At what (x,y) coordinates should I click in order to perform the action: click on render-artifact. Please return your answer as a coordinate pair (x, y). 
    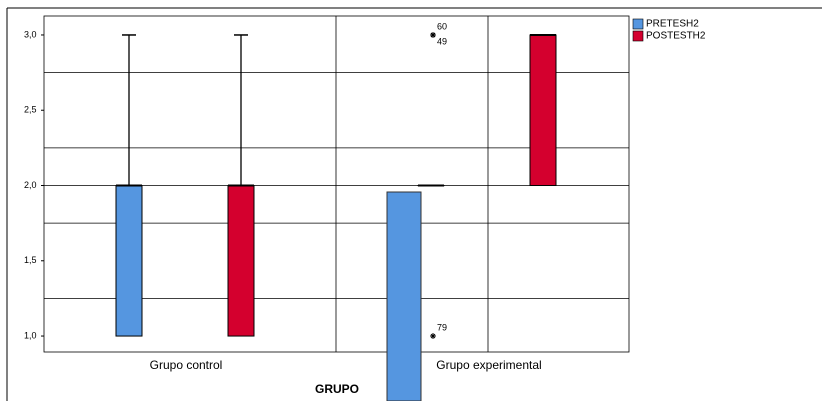
    Looking at the image, I should click on (404, 296).